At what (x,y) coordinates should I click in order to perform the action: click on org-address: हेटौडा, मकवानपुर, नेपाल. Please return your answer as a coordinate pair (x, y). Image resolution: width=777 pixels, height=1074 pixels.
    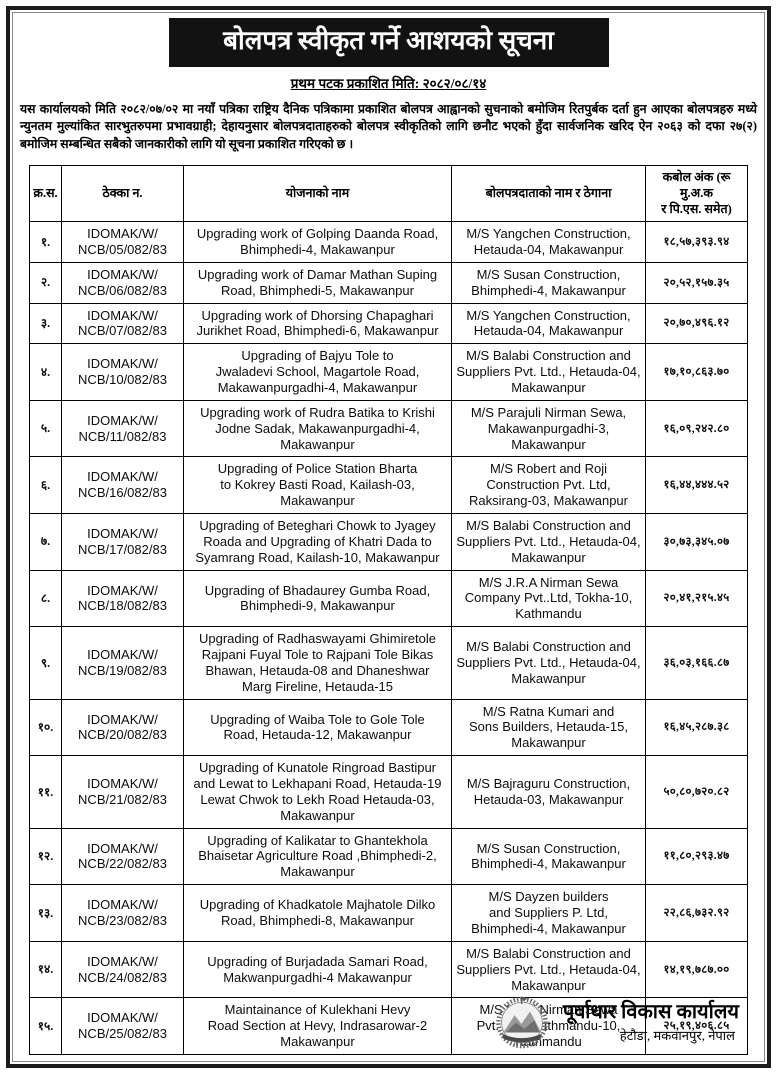
    Looking at the image, I should click on (677, 1035).